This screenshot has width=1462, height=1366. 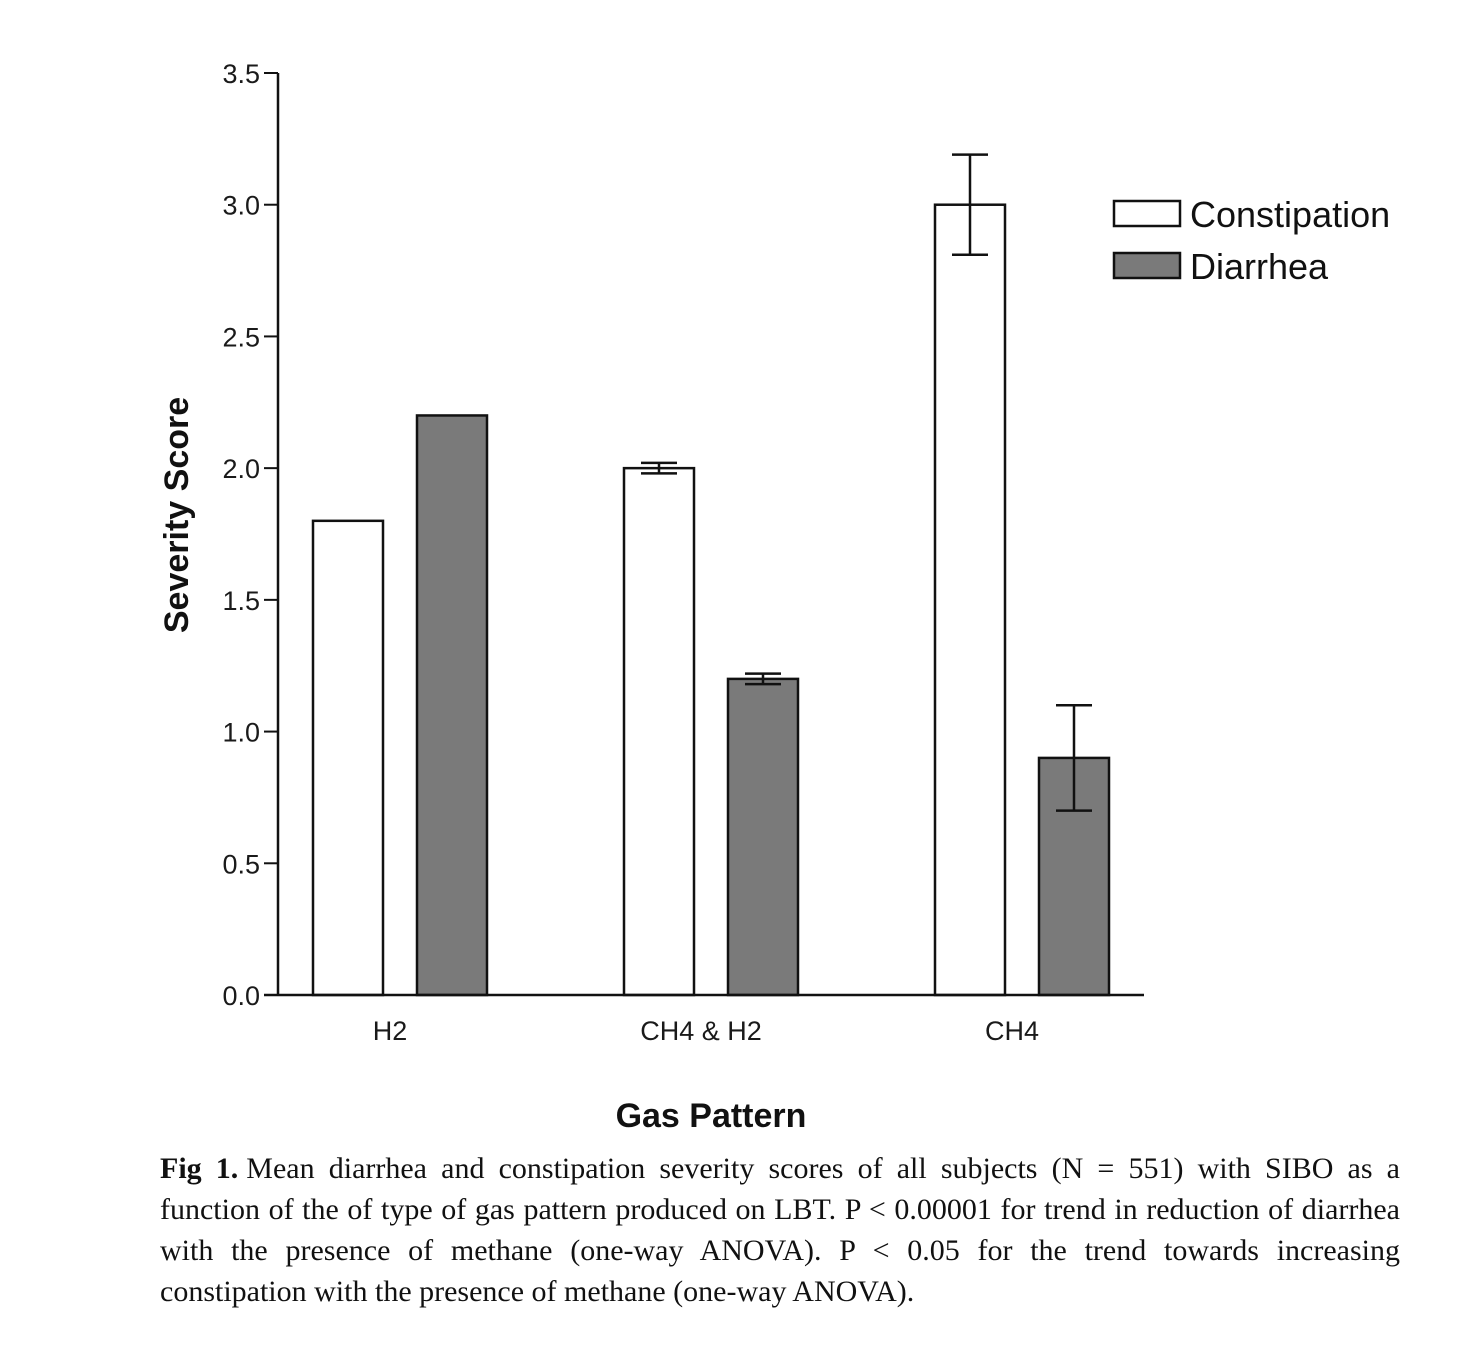 I want to click on y-tick-label: 0.0, so click(x=241, y=996).